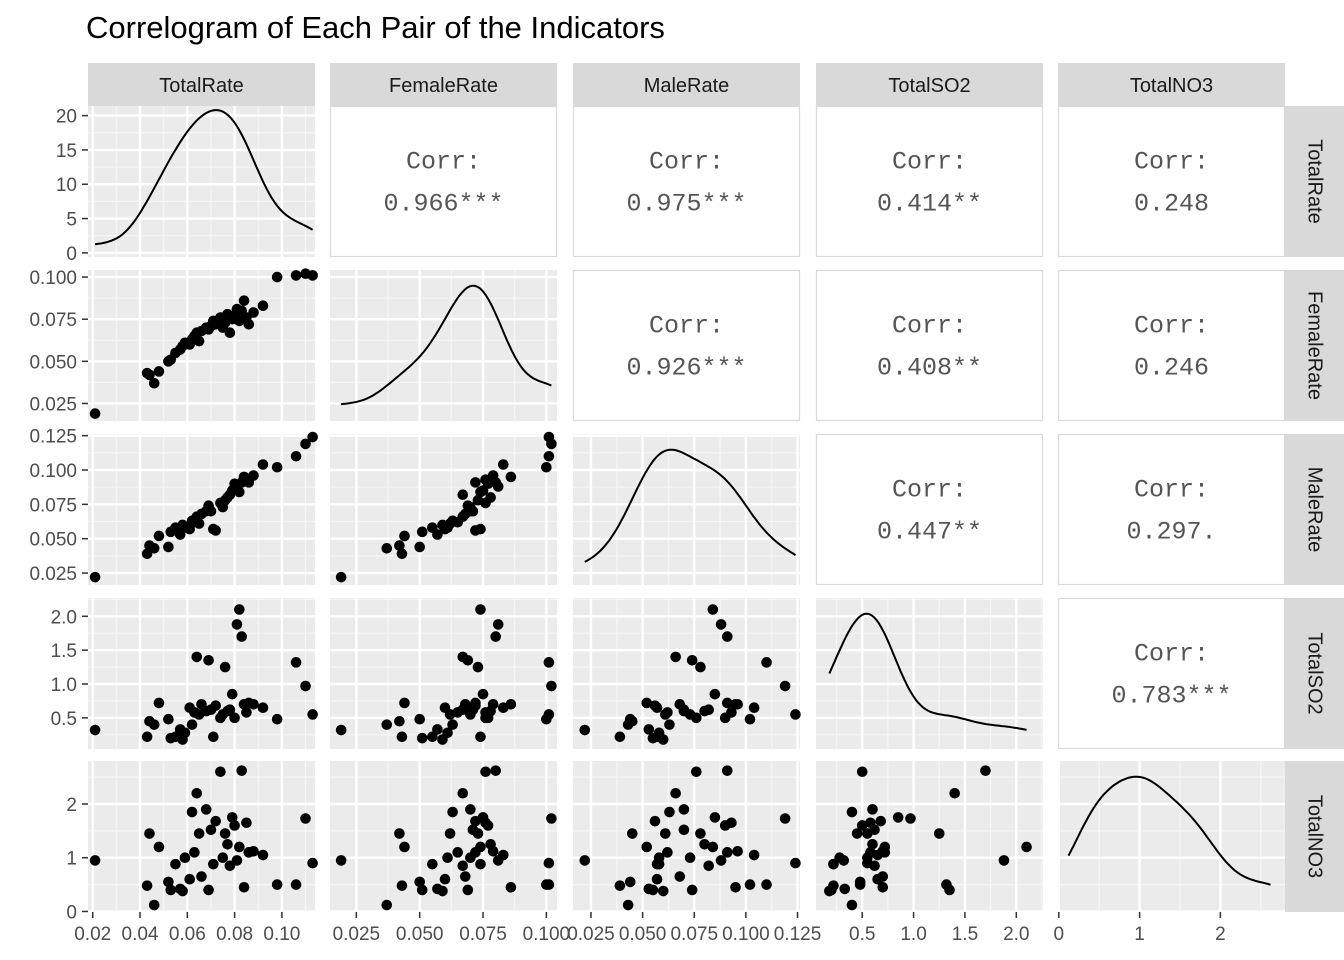 This screenshot has height=960, width=1344. Describe the element at coordinates (203, 508) in the screenshot. I see `panel-malerate-totalrate` at that location.